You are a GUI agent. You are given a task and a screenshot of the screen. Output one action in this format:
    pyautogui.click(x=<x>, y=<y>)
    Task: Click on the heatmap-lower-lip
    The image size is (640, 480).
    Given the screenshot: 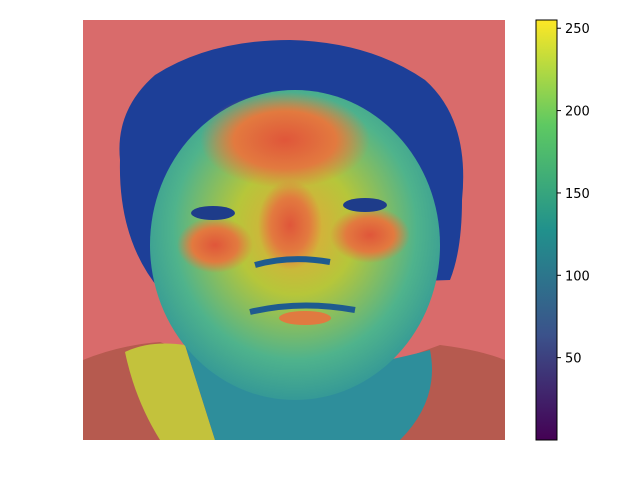 What is the action you would take?
    pyautogui.click(x=305, y=318)
    